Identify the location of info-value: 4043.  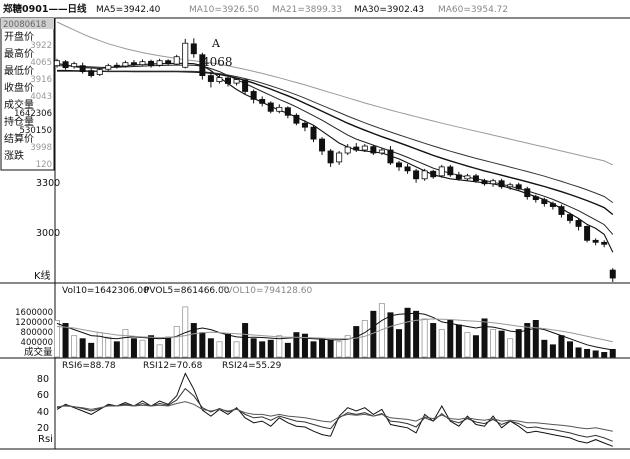
(41, 97).